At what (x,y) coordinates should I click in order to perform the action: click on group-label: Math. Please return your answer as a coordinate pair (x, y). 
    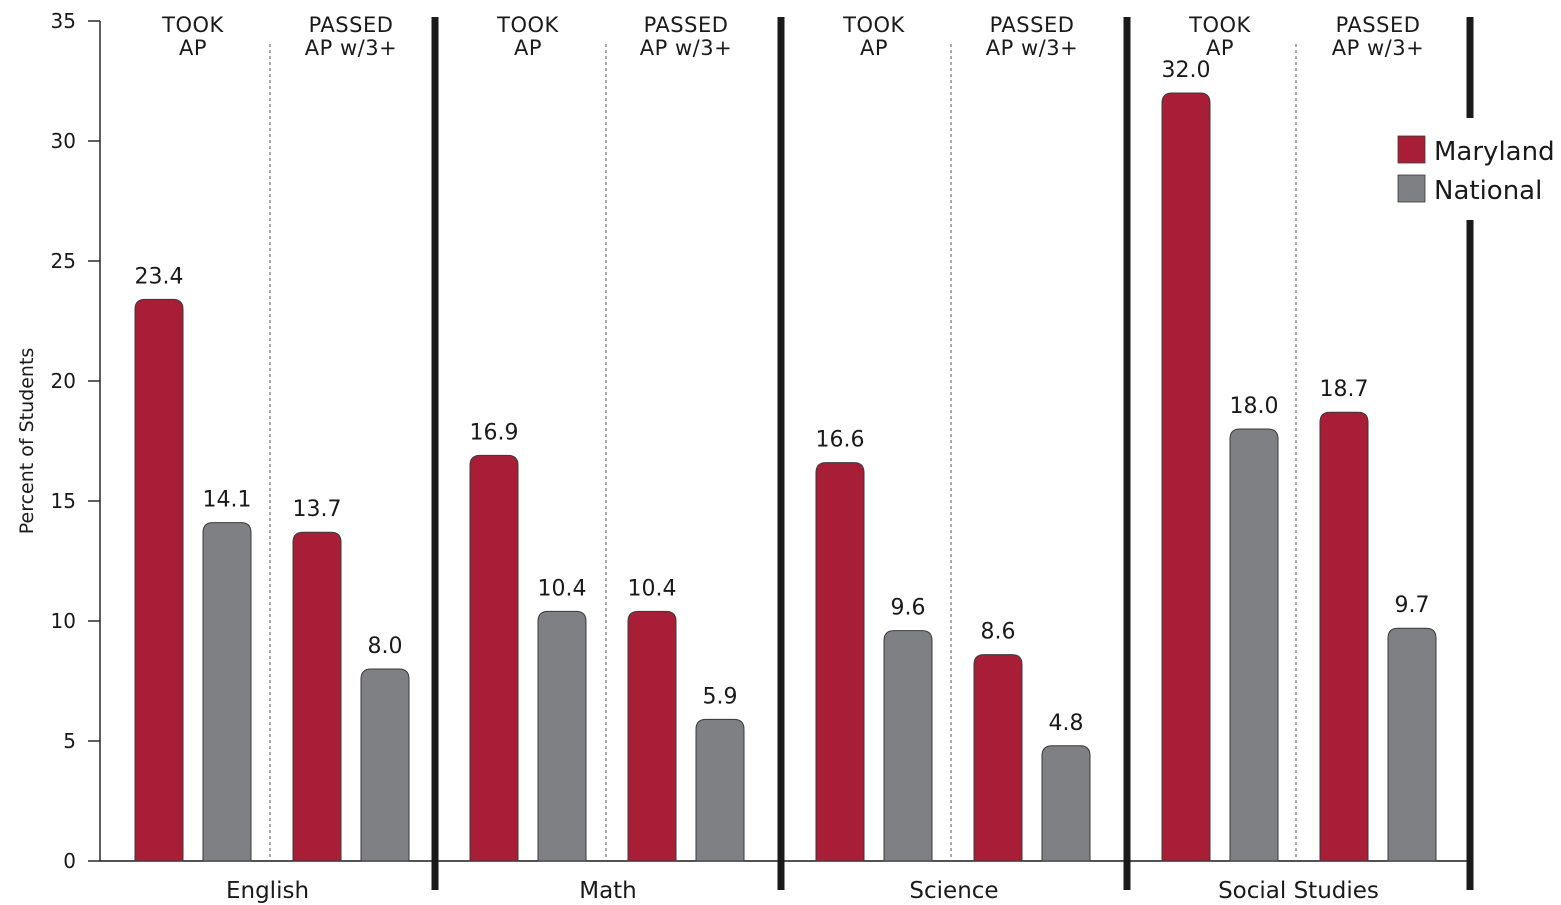
    Looking at the image, I should click on (608, 891).